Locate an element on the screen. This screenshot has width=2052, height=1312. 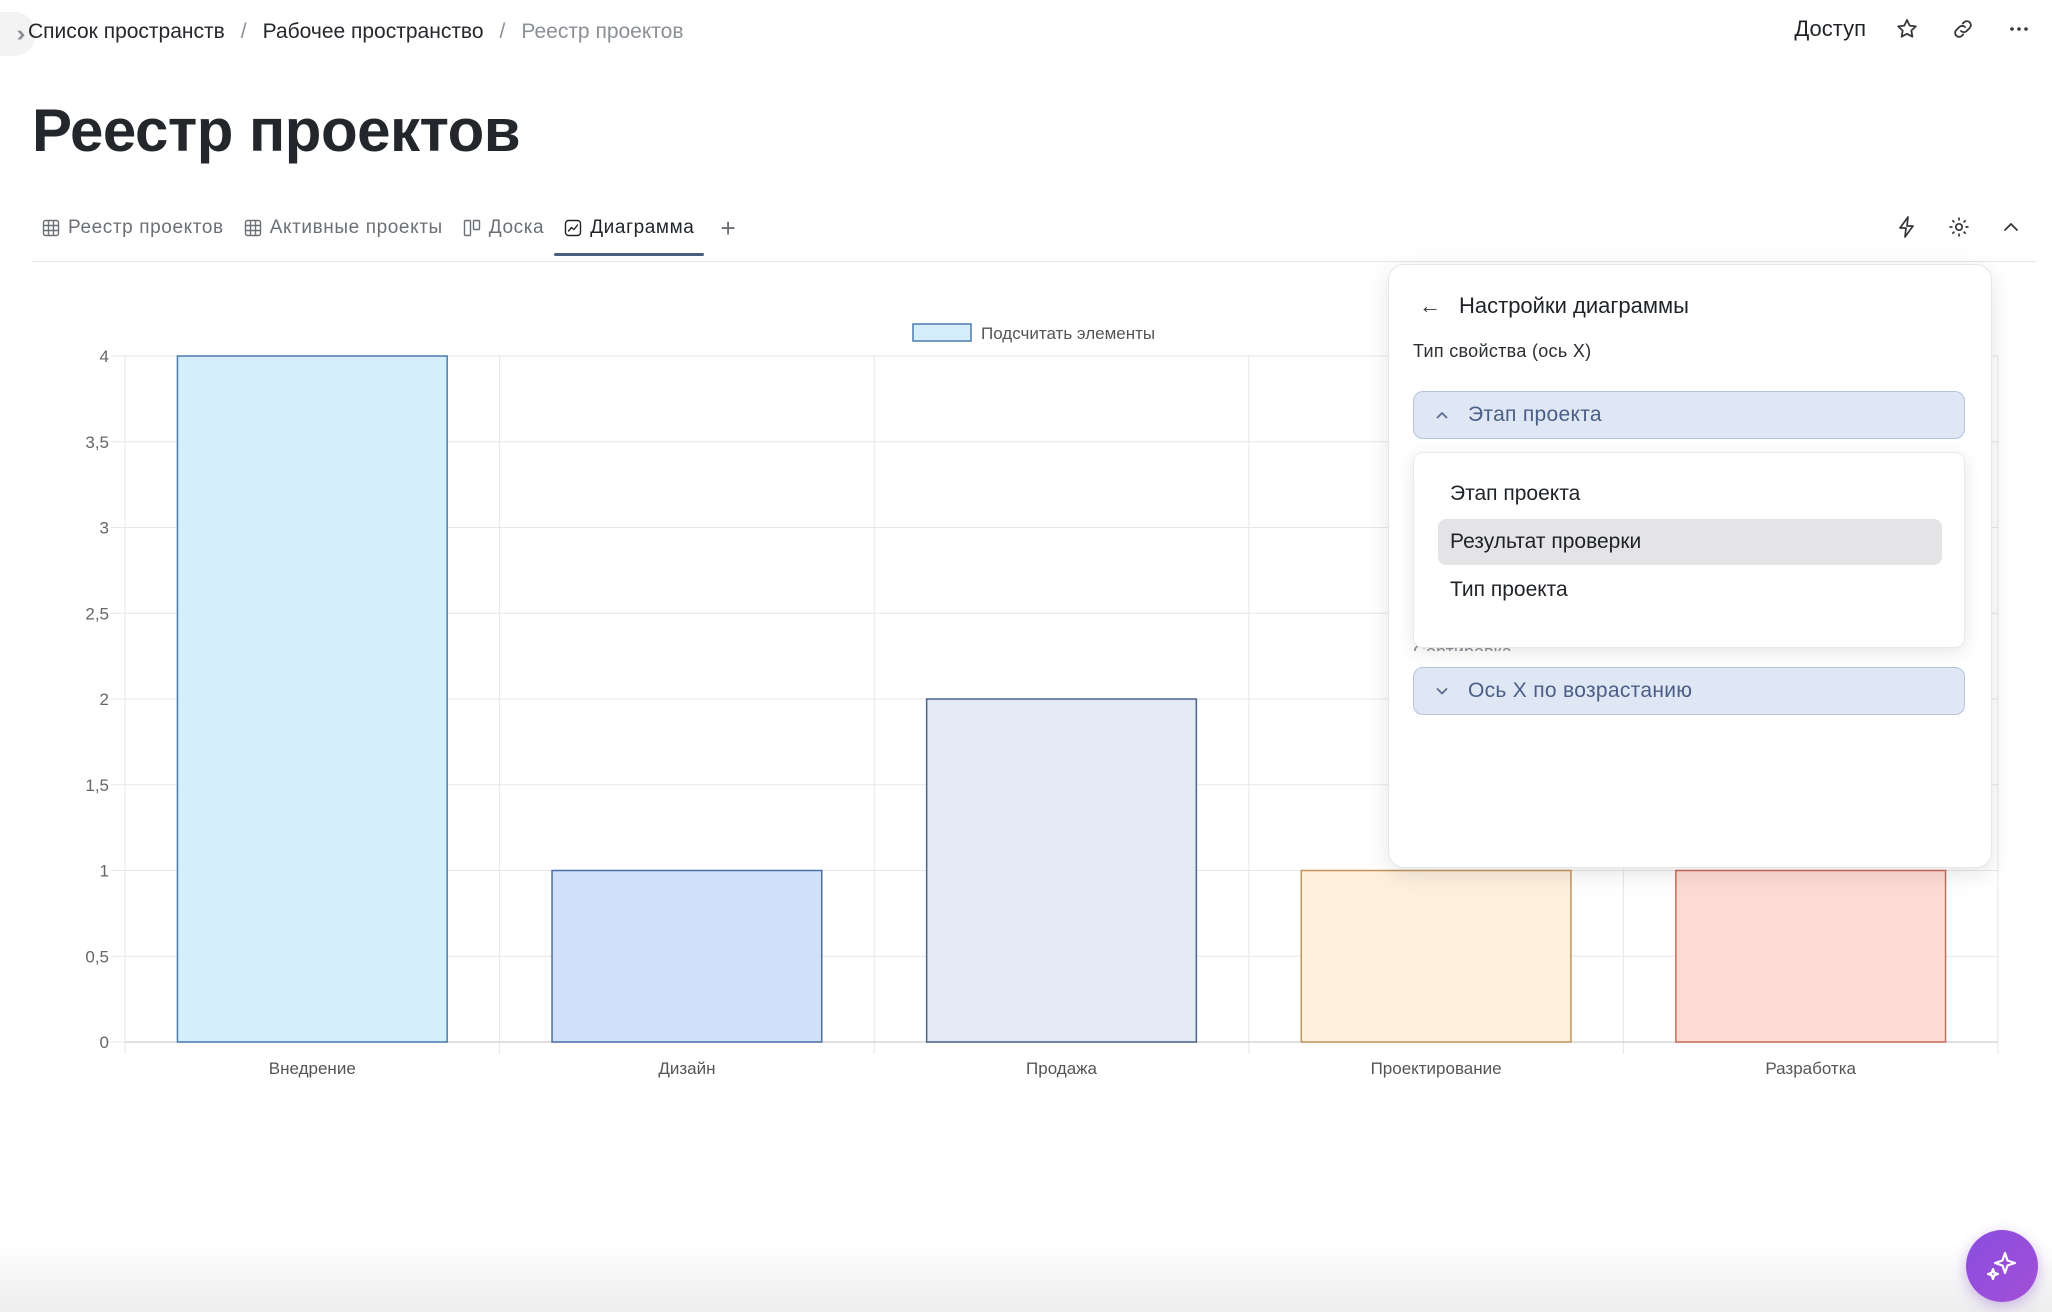
y-tick-label: 2,5 is located at coordinates (97, 613).